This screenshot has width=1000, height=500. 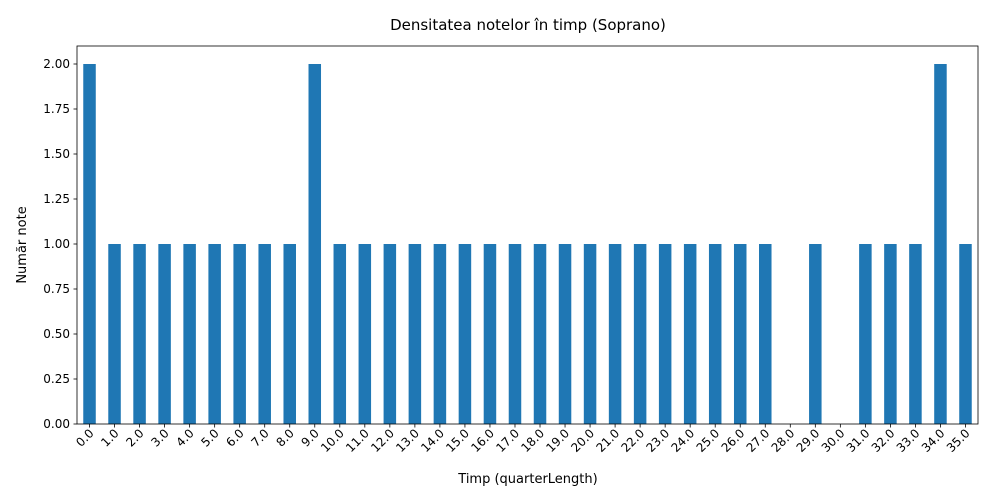 I want to click on x-tick-label: 15.0, so click(x=457, y=440).